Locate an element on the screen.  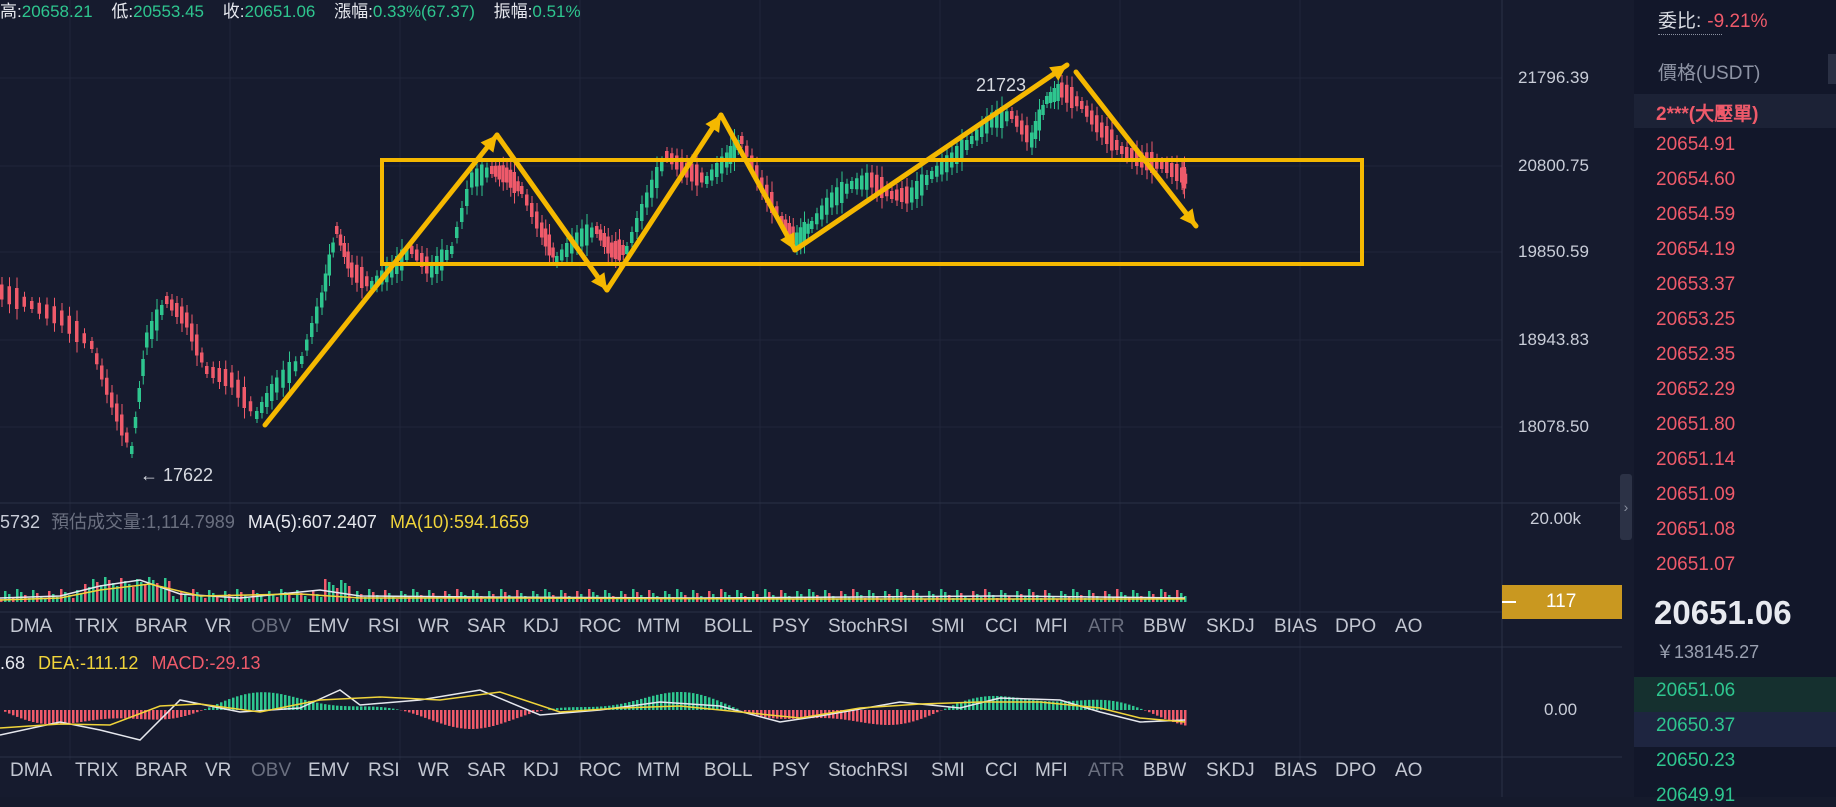
bid-price-row: 20650.37 is located at coordinates (1695, 726).